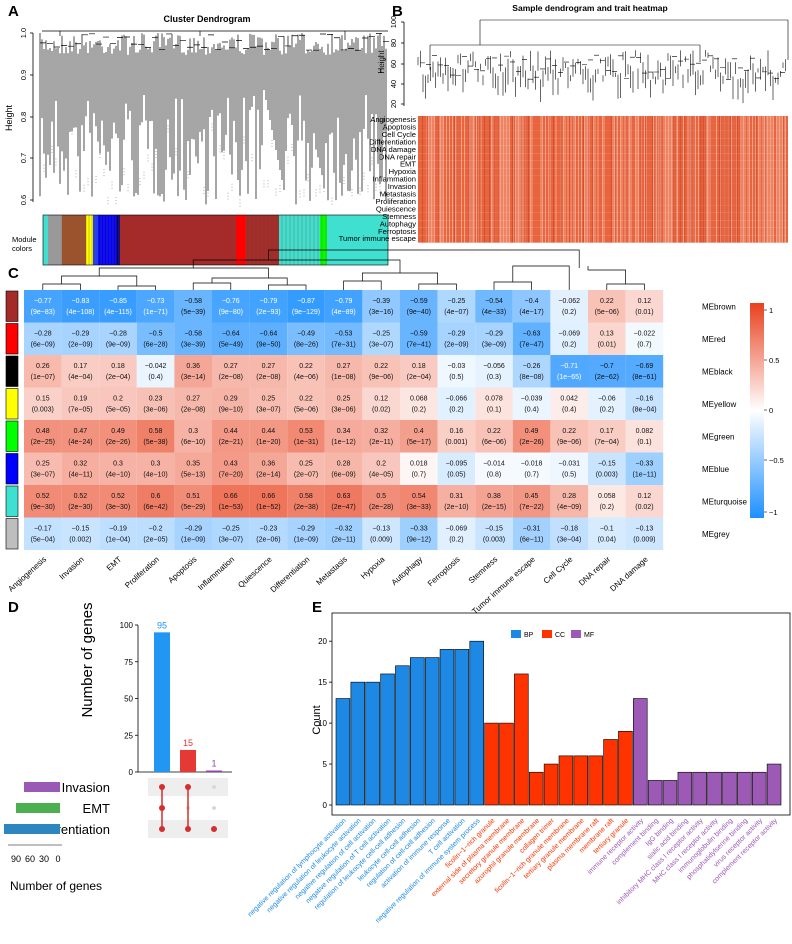  I want to click on heatmap-cell-r: 0.36, so click(193, 366).